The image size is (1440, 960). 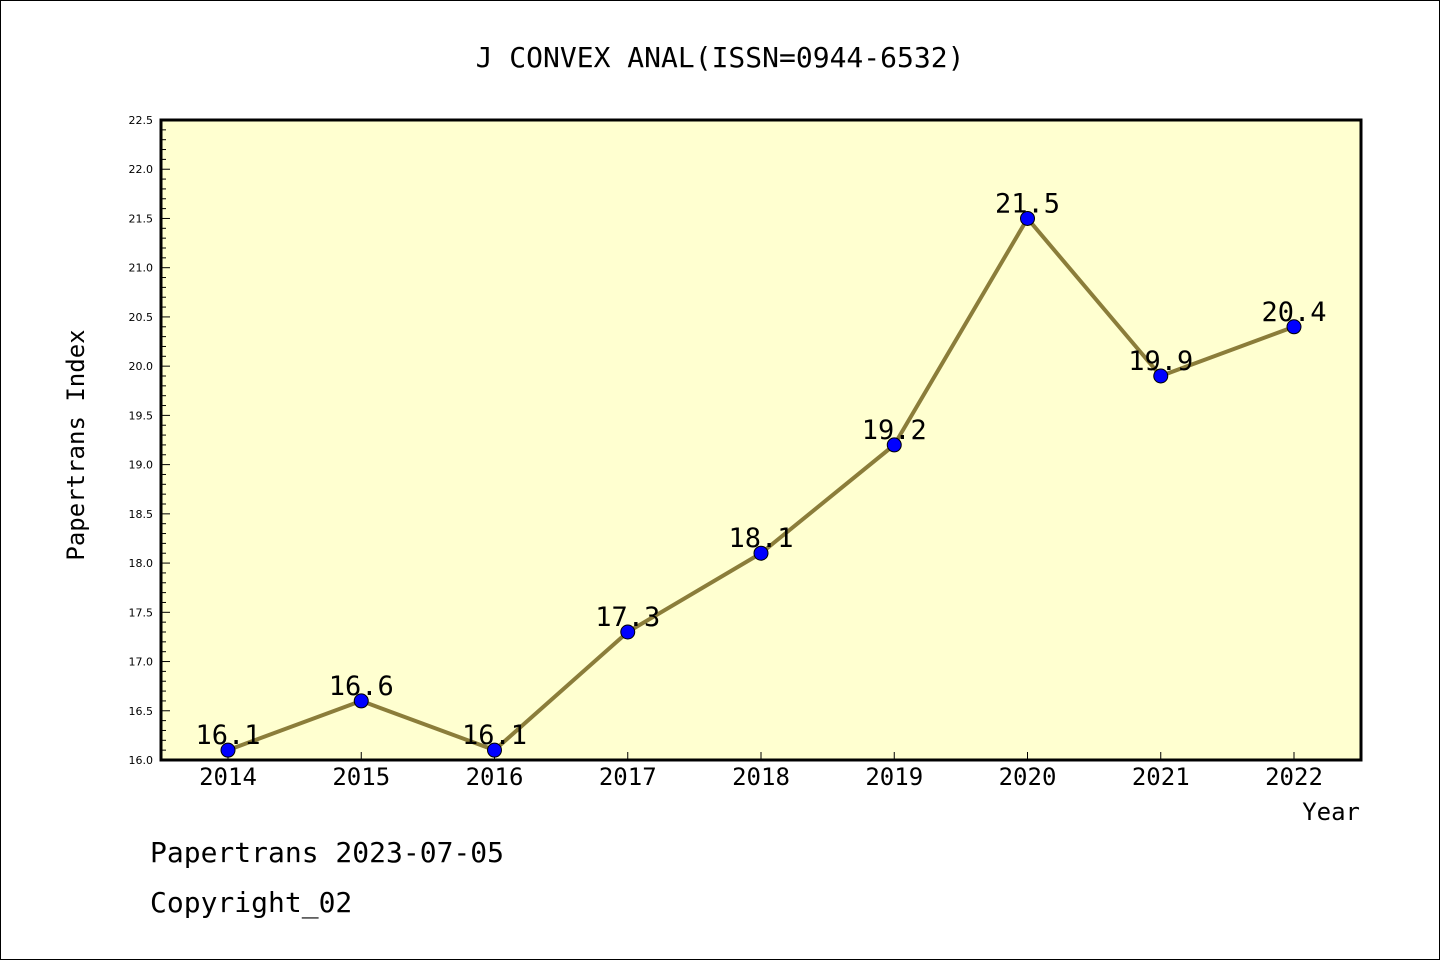 I want to click on chart-title: J CONVEX ANAL(ISSN=0944-6532), so click(x=720, y=57).